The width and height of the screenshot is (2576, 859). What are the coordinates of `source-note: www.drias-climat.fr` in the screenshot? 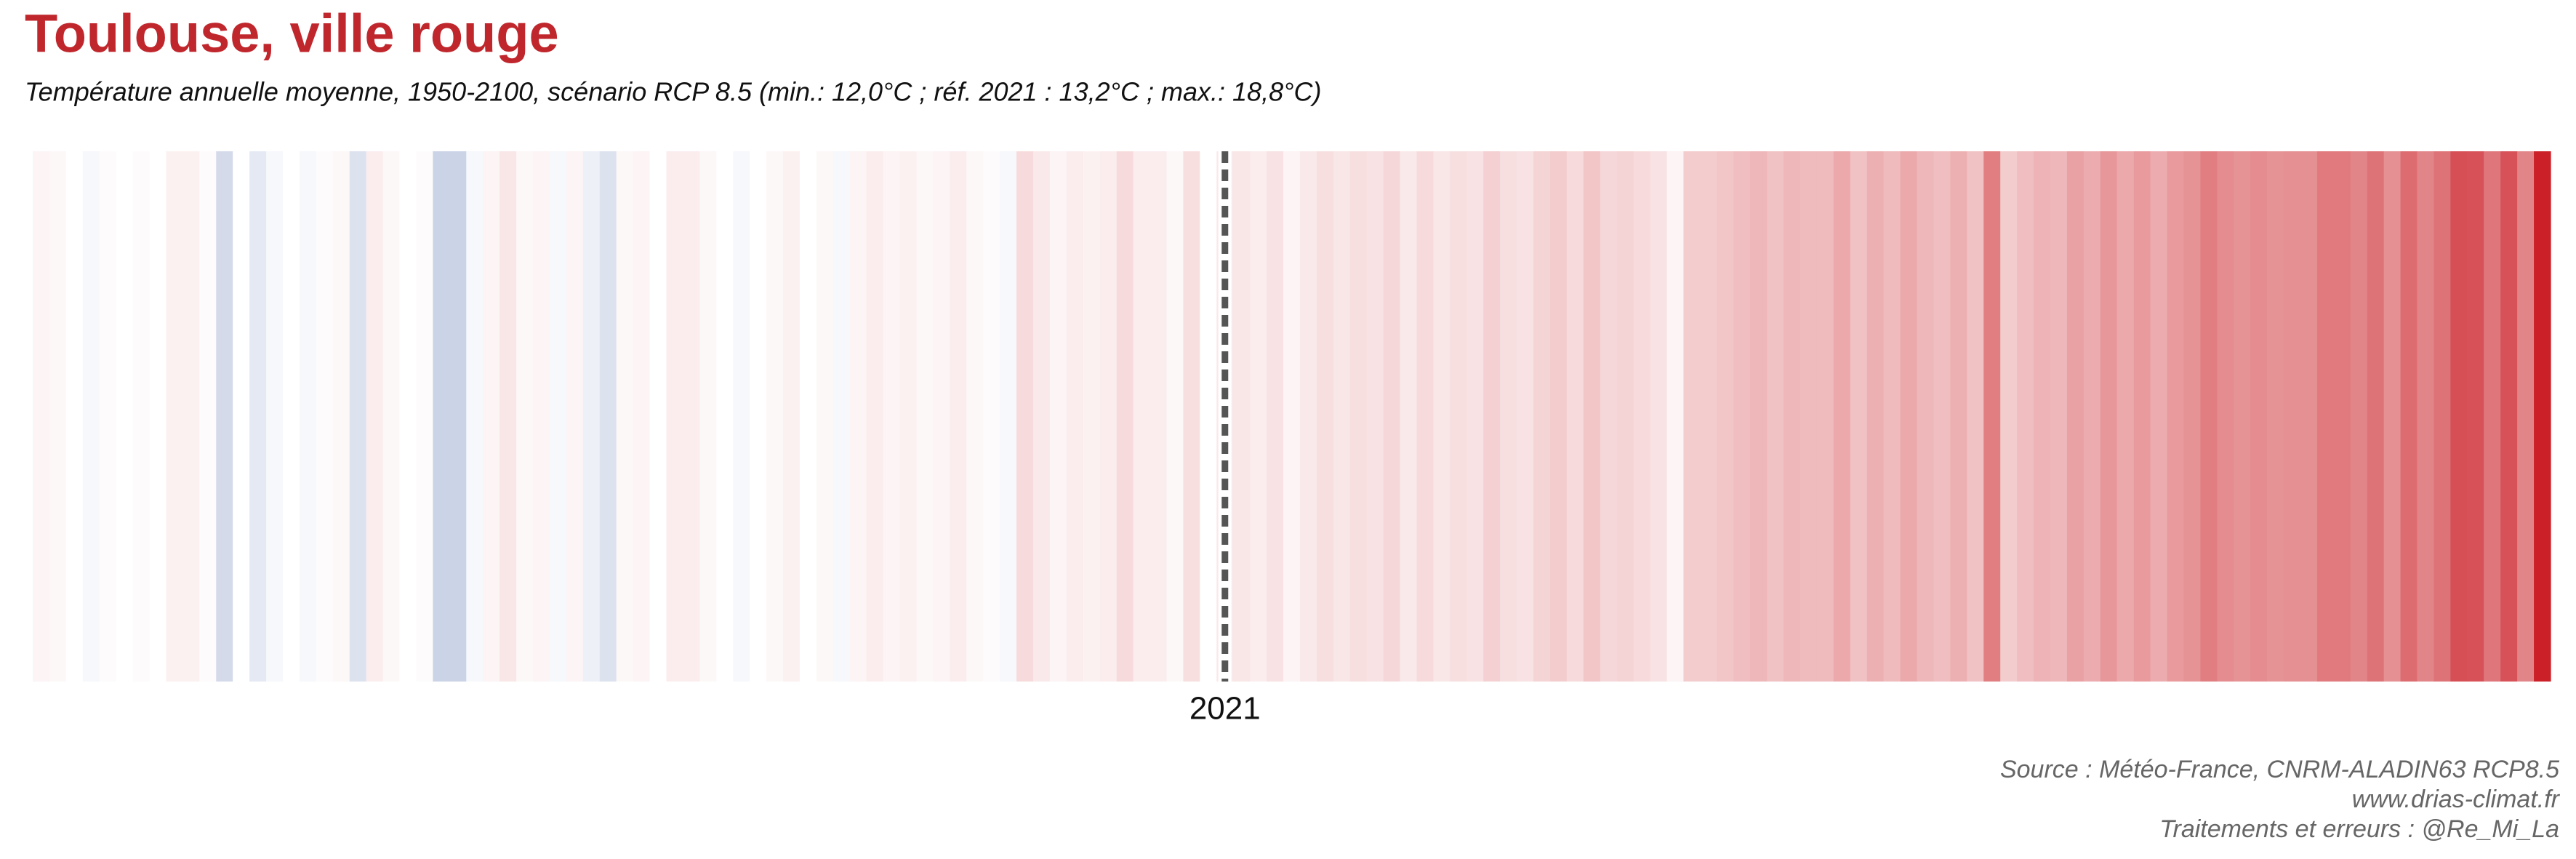 It's located at (2456, 799).